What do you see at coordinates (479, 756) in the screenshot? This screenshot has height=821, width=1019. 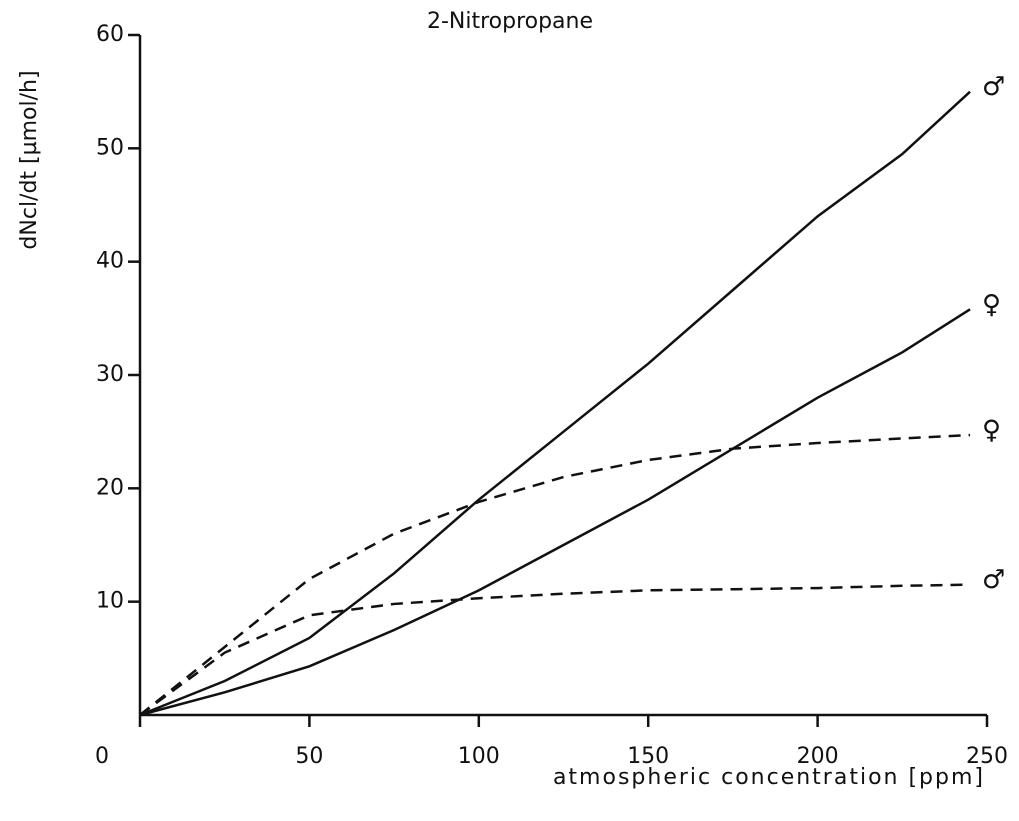 I see `x-tick-label: 100` at bounding box center [479, 756].